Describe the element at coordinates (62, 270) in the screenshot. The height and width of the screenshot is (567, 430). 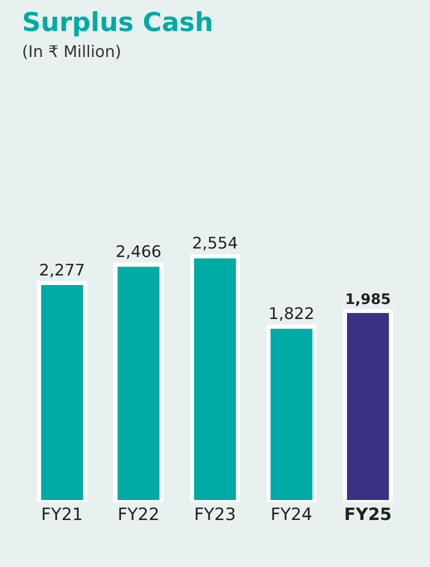
I see `data-label: 2,277` at that location.